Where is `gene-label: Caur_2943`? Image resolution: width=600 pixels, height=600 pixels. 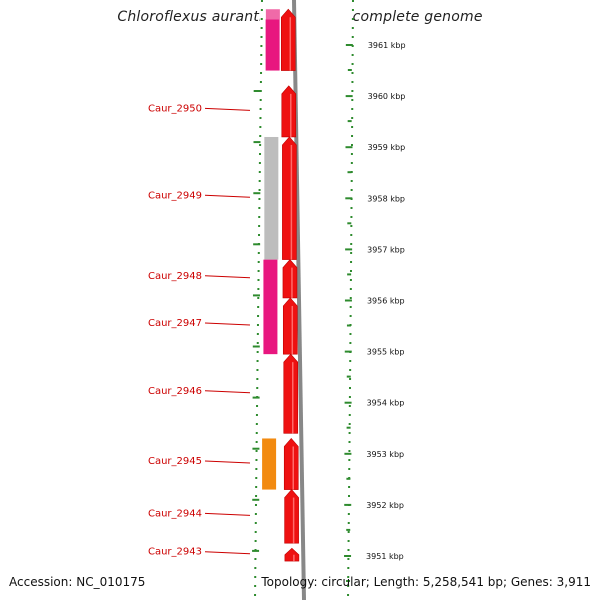 gene-label: Caur_2943 is located at coordinates (175, 552).